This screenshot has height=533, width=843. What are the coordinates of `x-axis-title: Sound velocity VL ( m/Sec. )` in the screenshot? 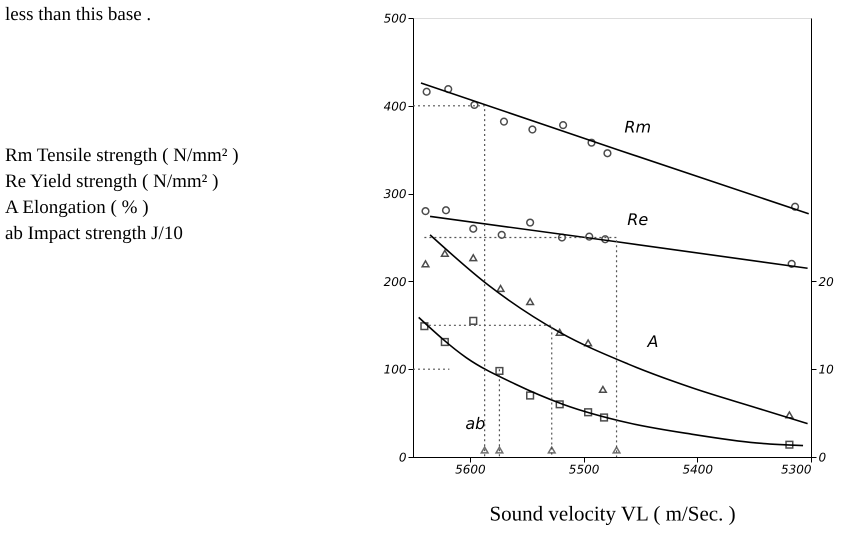 It's located at (612, 514).